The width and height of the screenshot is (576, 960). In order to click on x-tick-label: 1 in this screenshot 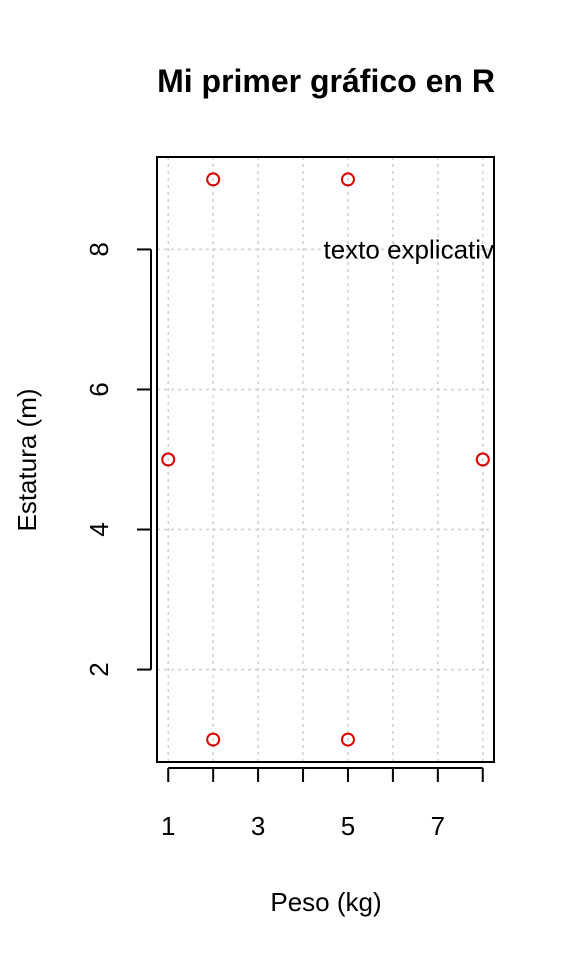, I will do `click(168, 826)`.